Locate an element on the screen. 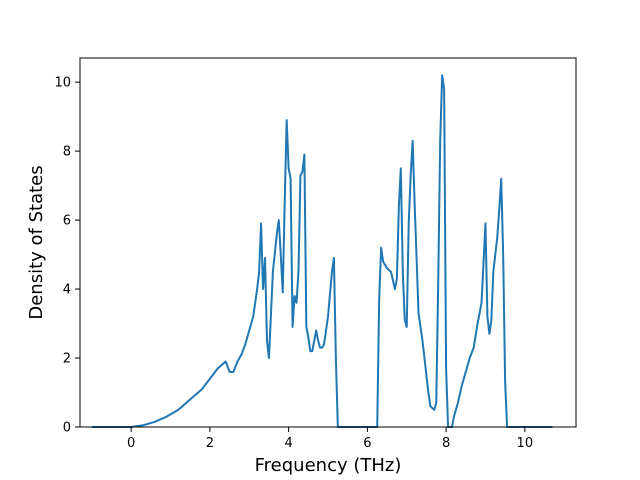 The image size is (640, 480). x-tick-label: 4 is located at coordinates (288, 443).